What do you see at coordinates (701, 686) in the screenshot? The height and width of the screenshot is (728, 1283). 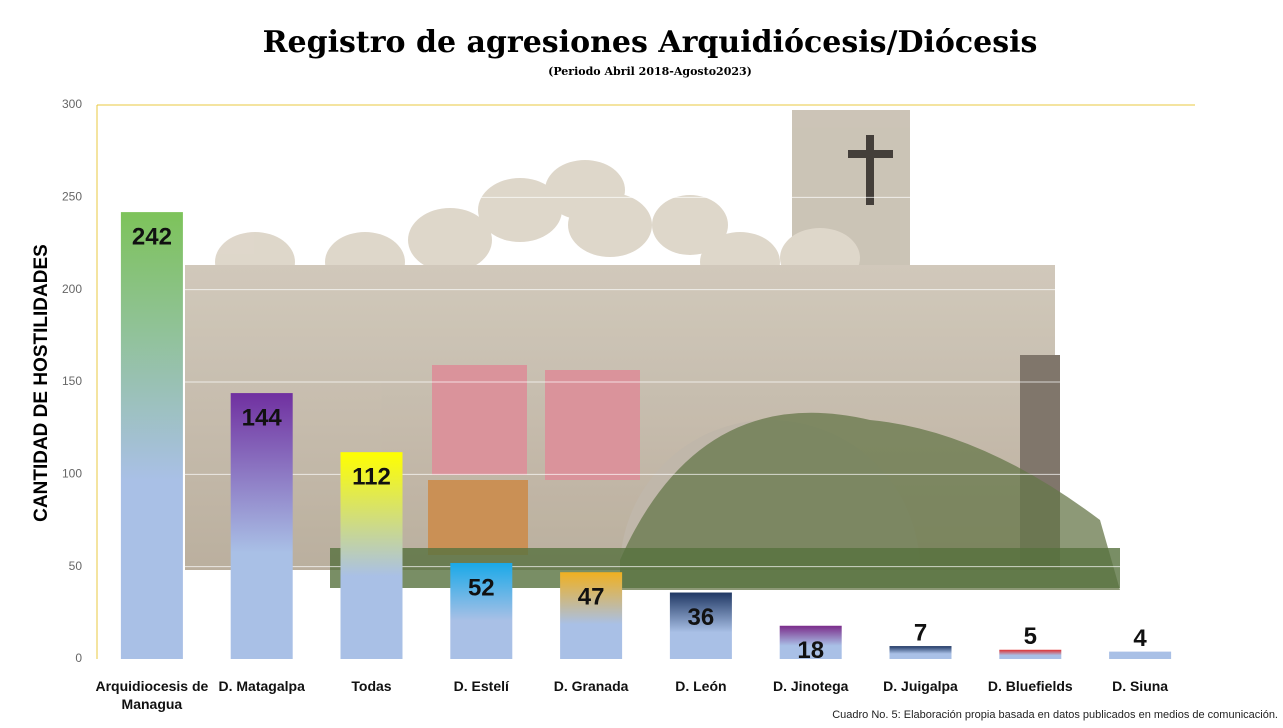 I see `x-tick-label: D. León` at bounding box center [701, 686].